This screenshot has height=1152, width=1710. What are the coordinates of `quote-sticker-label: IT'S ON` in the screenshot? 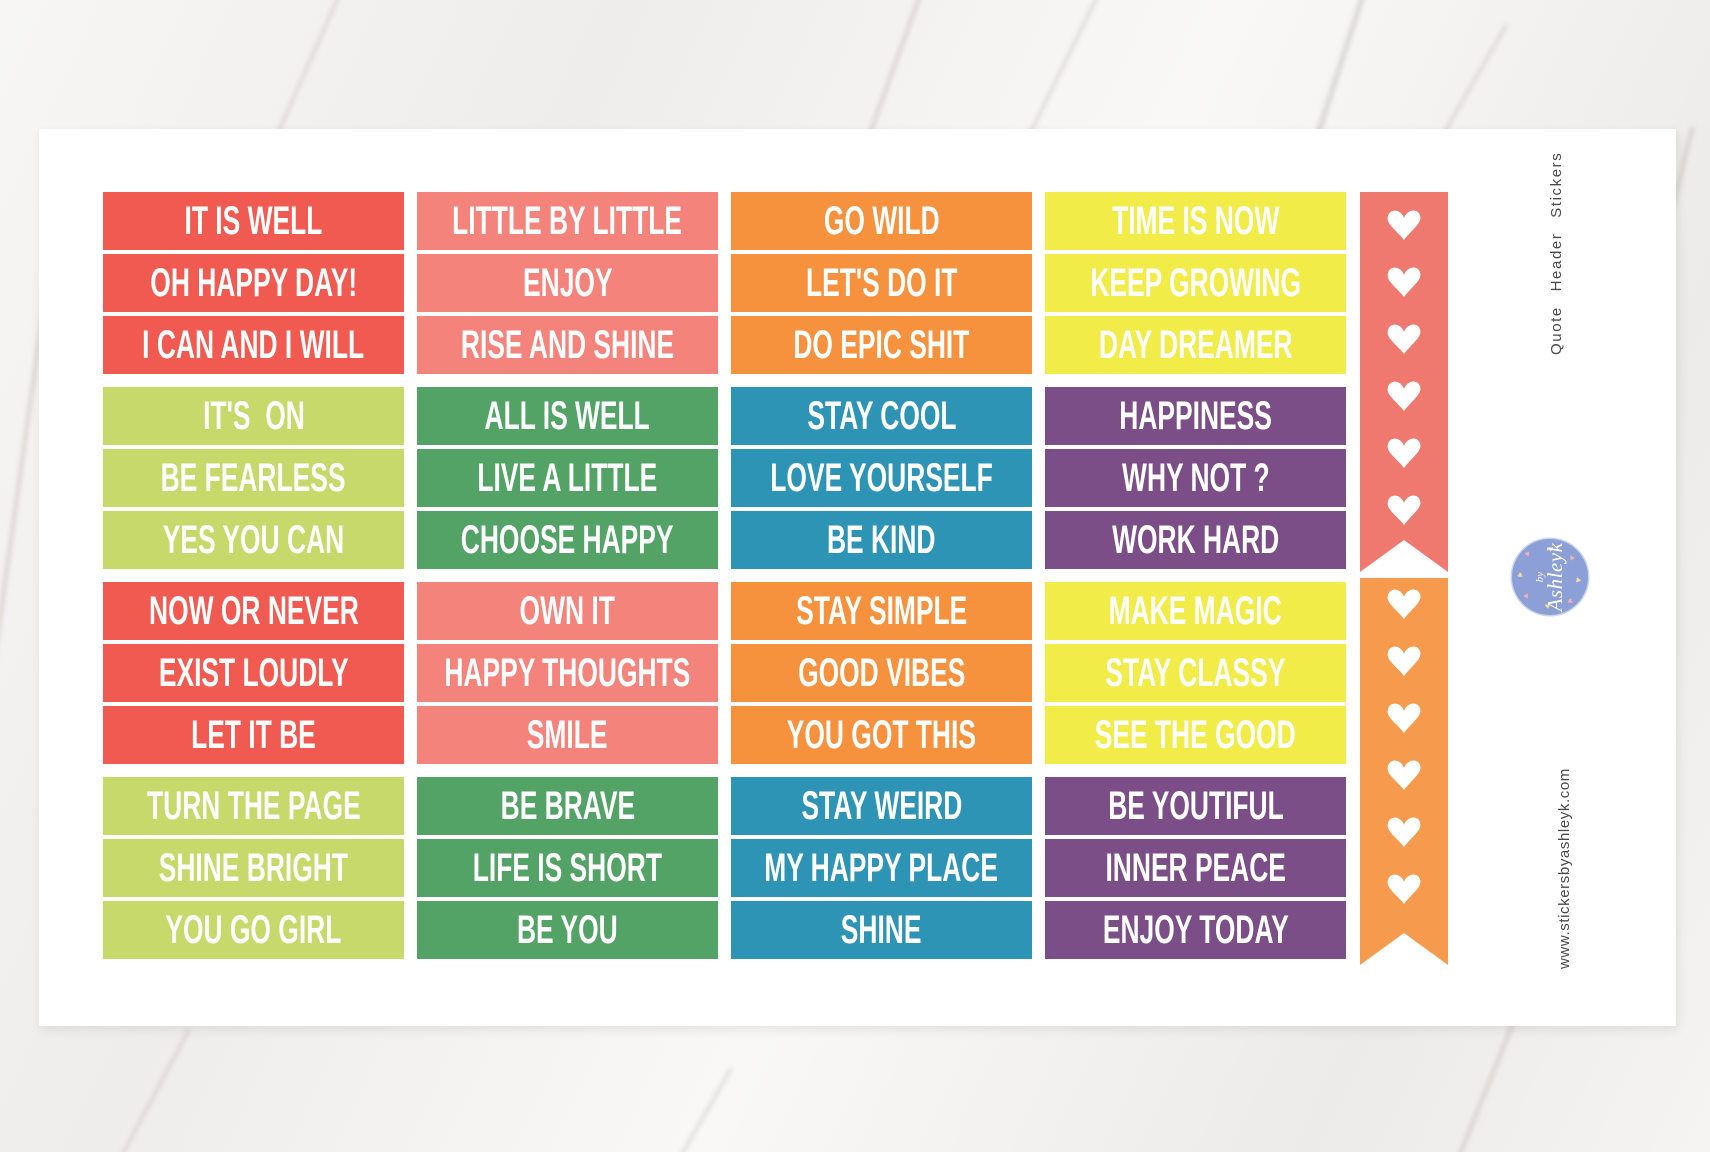 It's located at (253, 416).